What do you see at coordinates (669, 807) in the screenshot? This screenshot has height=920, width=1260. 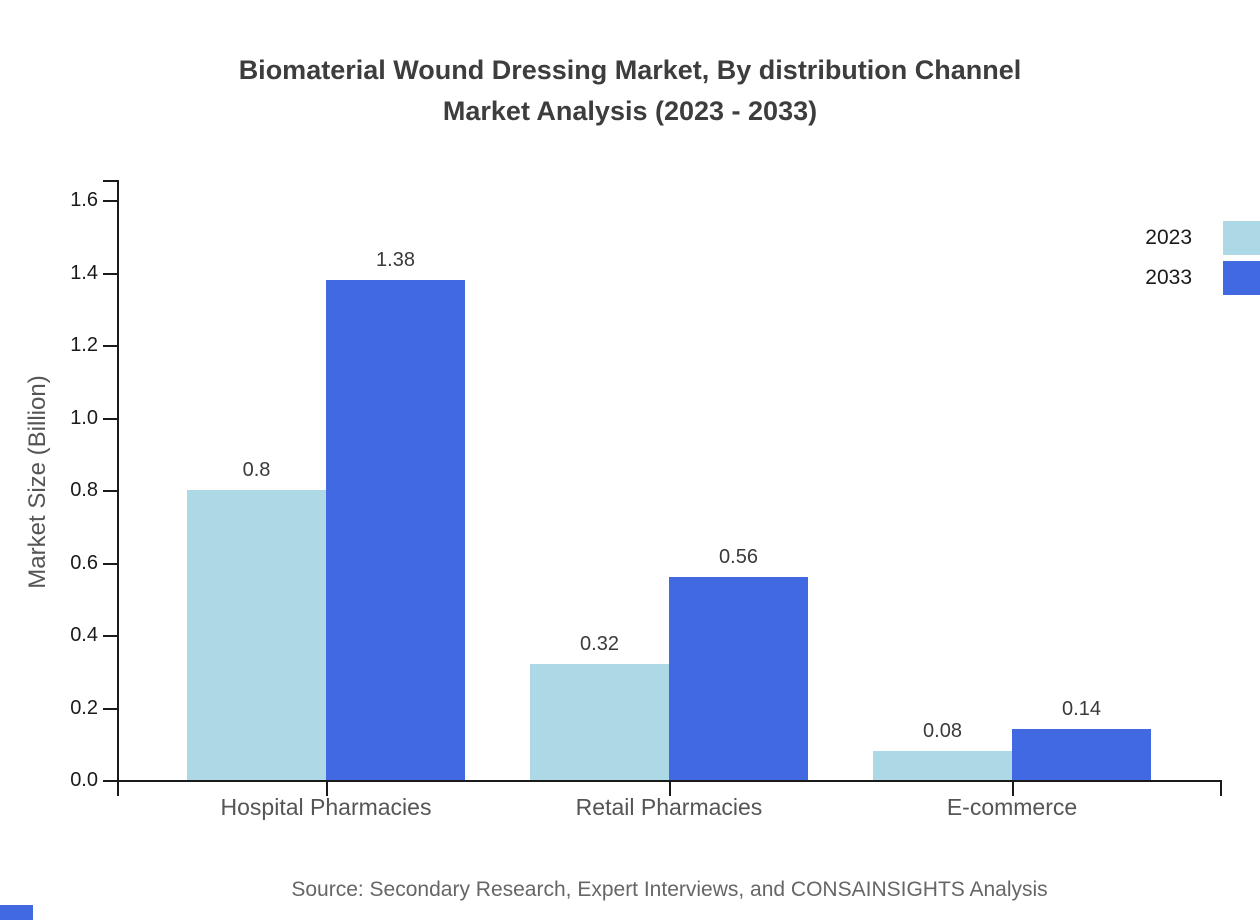 I see `category-label: Retail Pharmacies` at bounding box center [669, 807].